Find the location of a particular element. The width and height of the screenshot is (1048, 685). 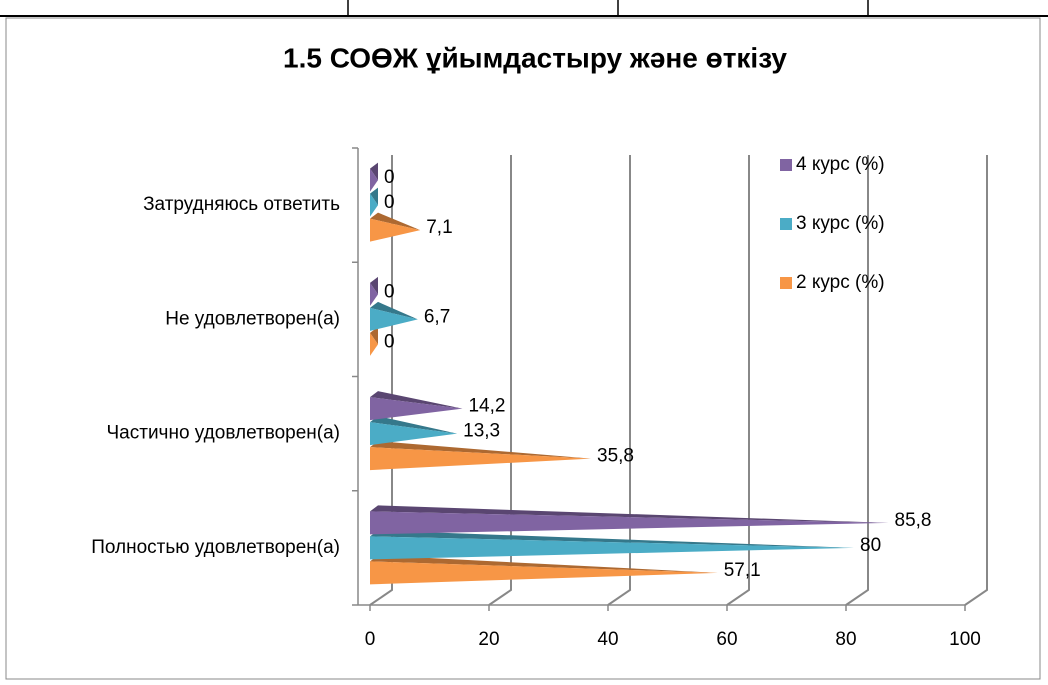

legend-label: 3 курс (%) is located at coordinates (840, 223).